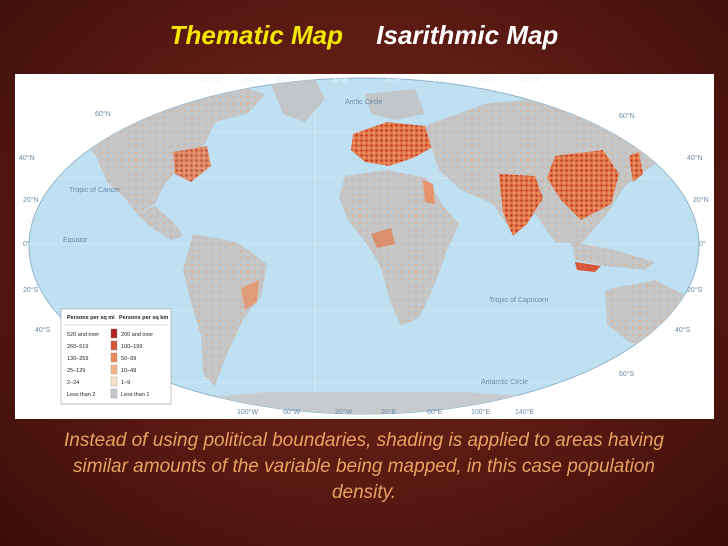  I want to click on legend-mi-label: 25–129, so click(76, 371).